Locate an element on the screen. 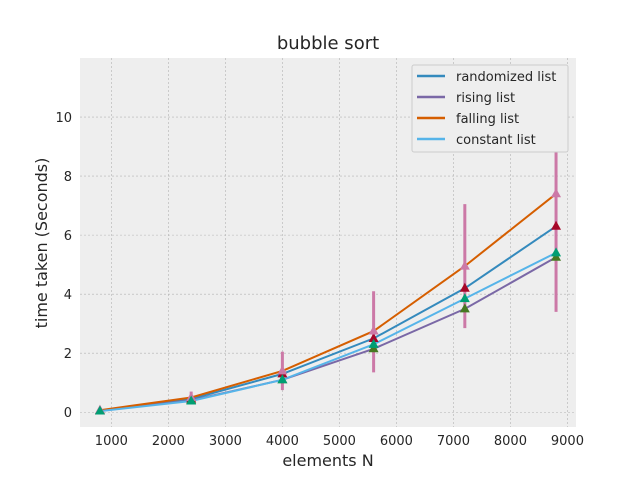 This screenshot has height=484, width=640. x-tick-label: 5000 is located at coordinates (339, 441).